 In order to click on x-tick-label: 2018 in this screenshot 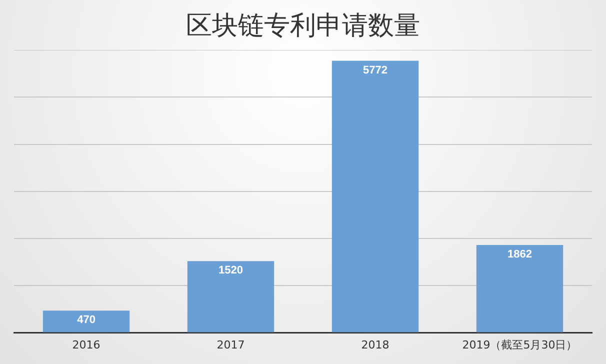, I will do `click(375, 345)`.